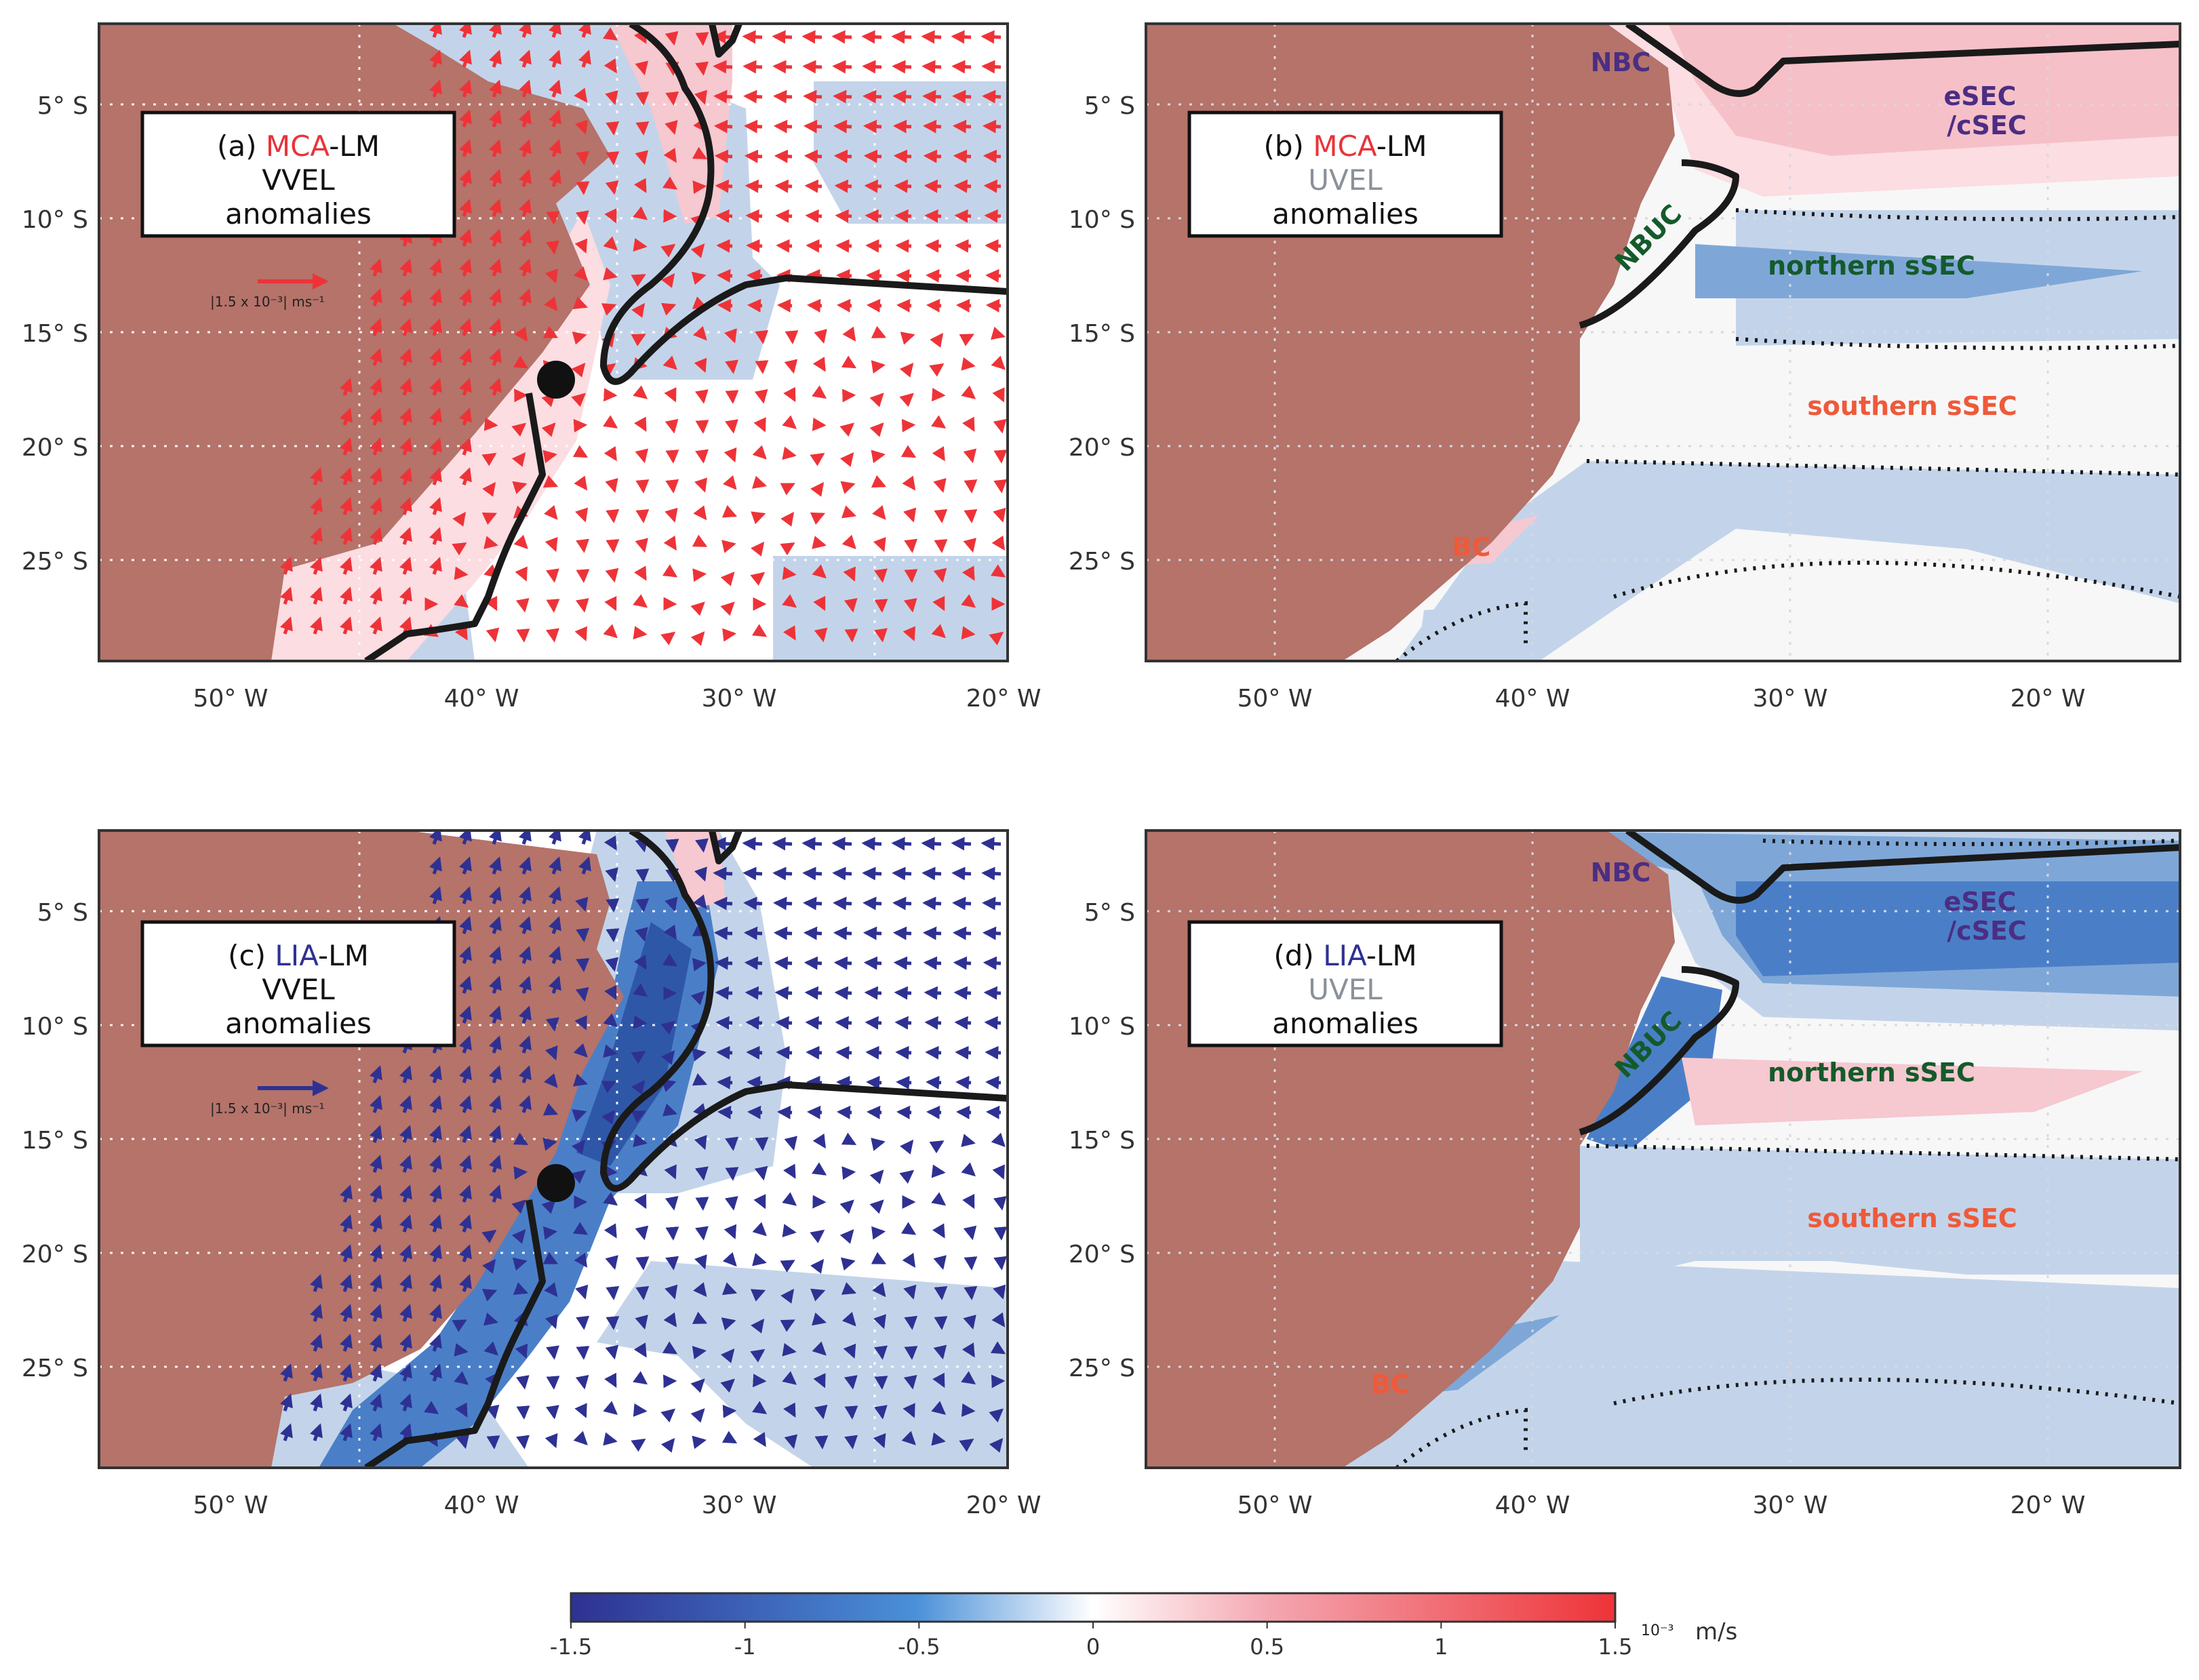 This screenshot has height=1680, width=2199. What do you see at coordinates (1346, 989) in the screenshot?
I see `variable-label: UVEL` at bounding box center [1346, 989].